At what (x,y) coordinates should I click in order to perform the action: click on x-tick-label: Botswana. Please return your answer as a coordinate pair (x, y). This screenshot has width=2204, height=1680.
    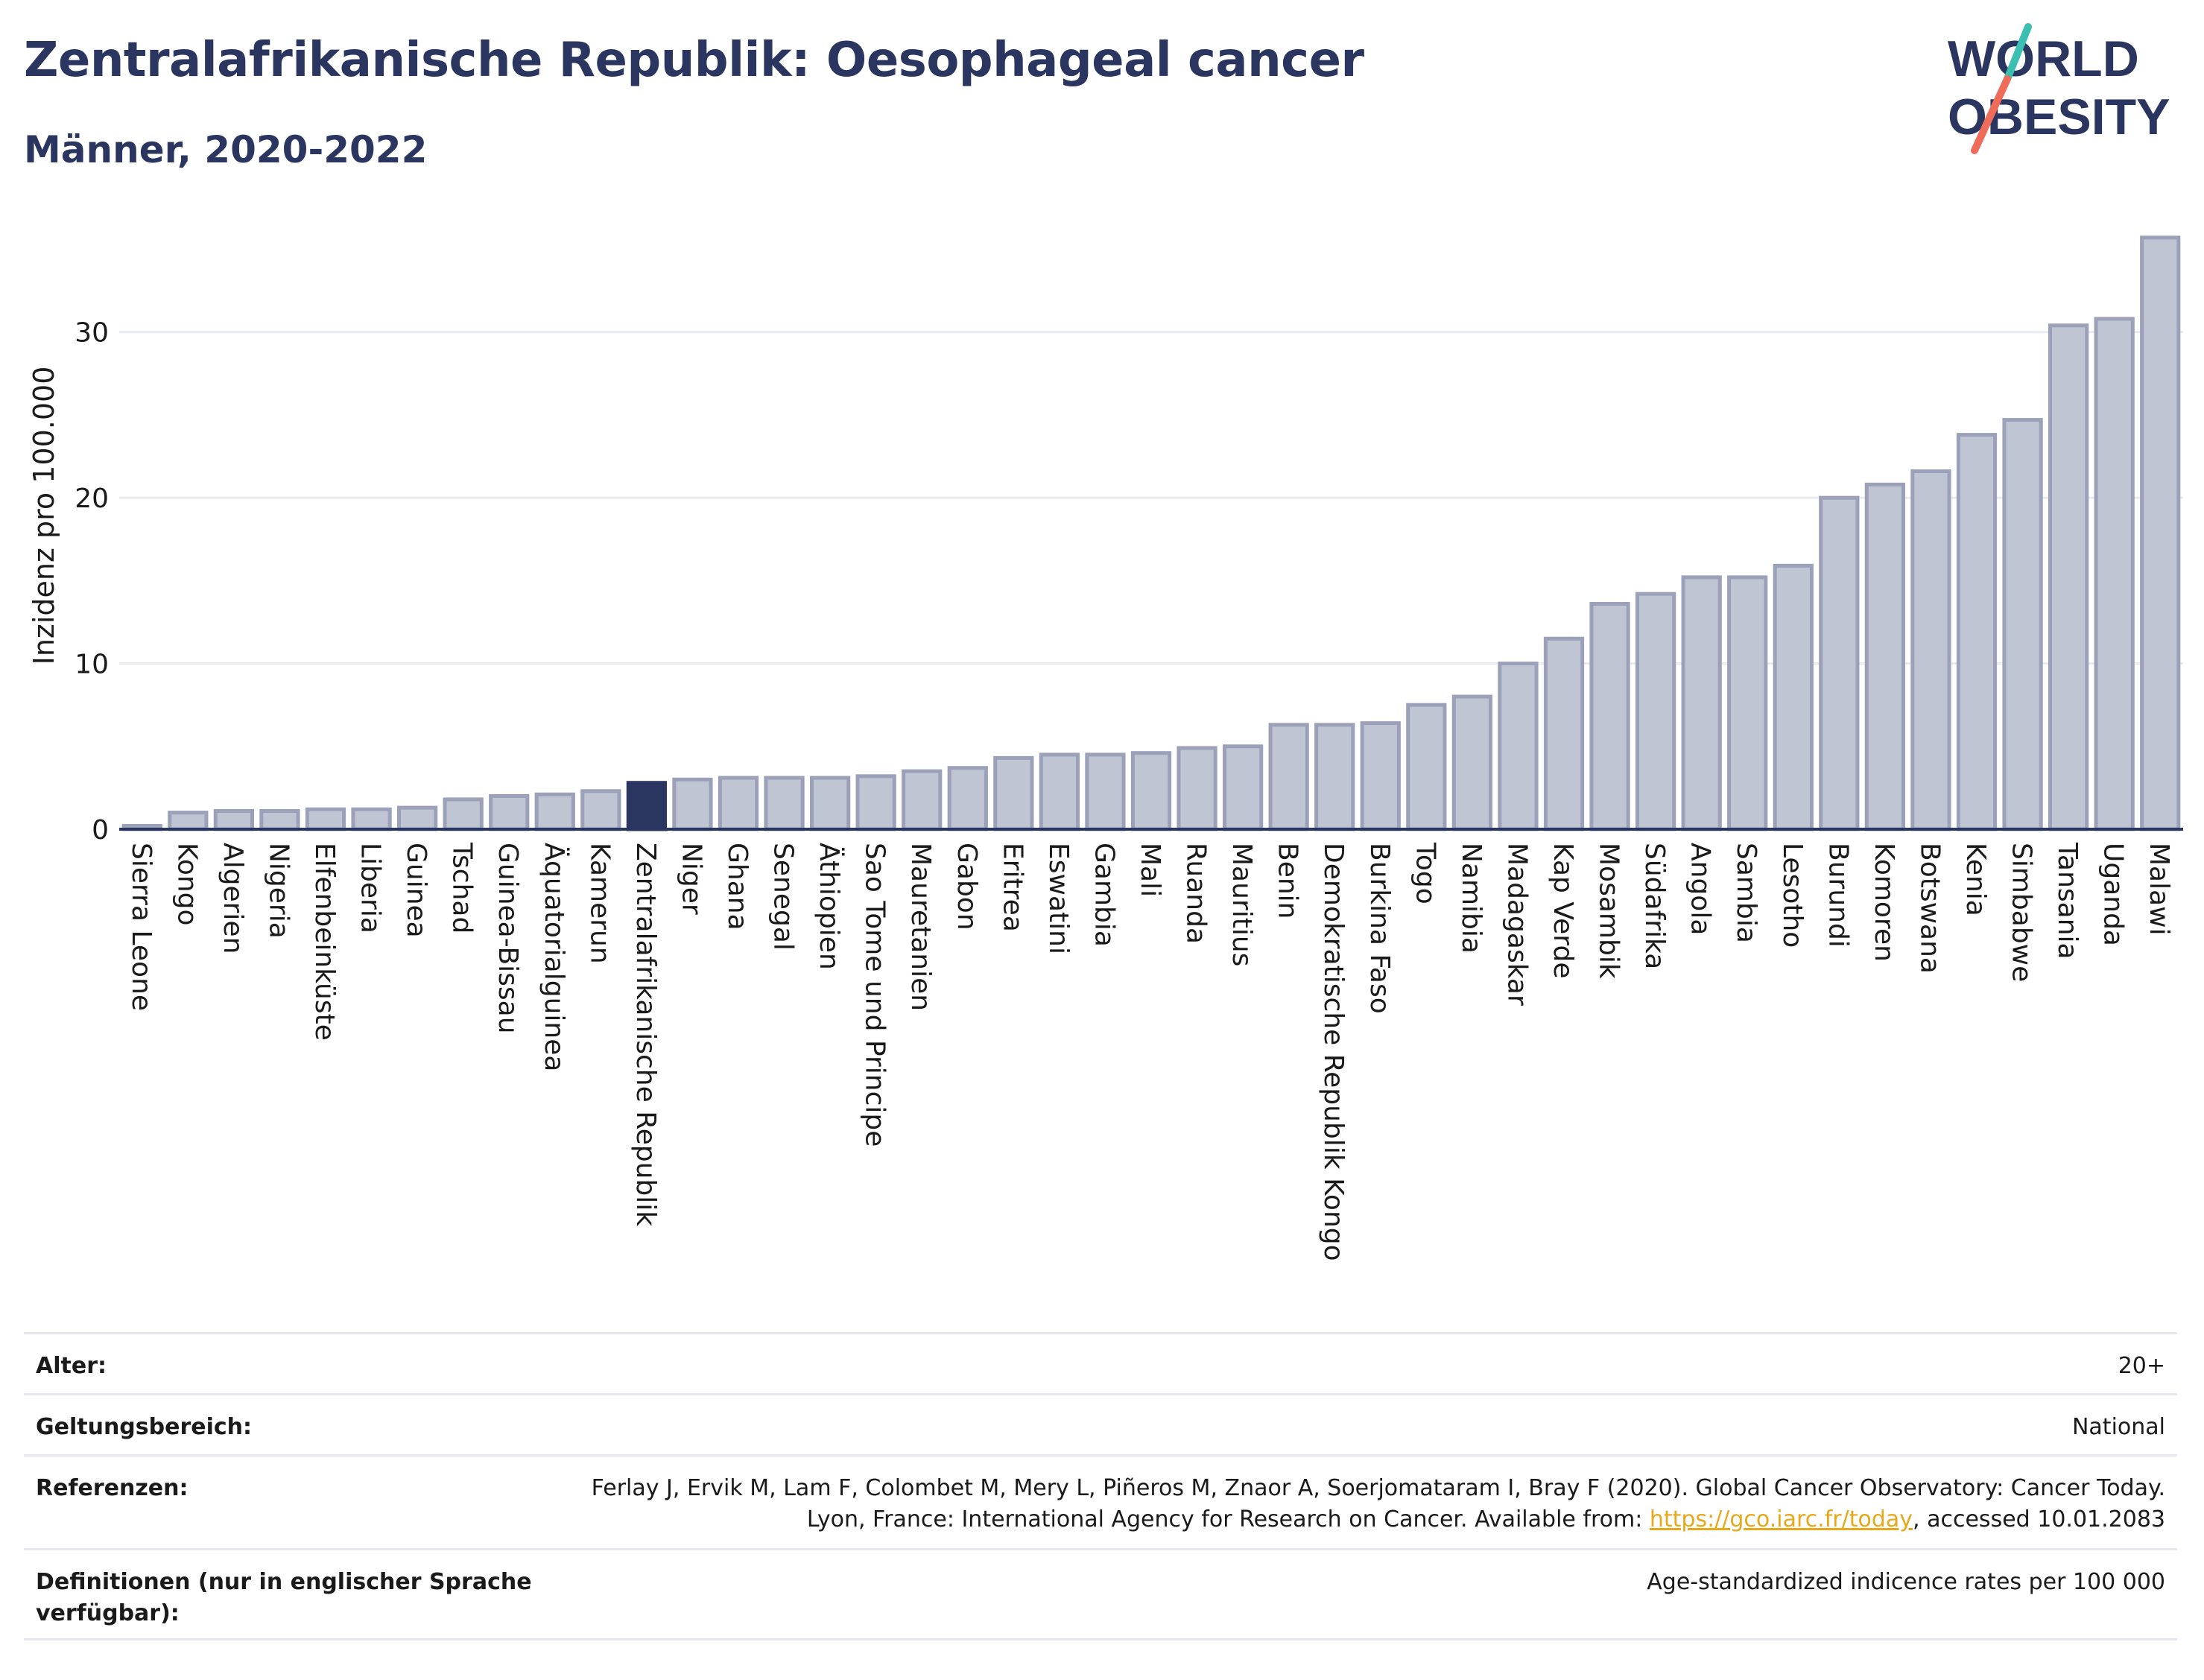
    Looking at the image, I should click on (1929, 908).